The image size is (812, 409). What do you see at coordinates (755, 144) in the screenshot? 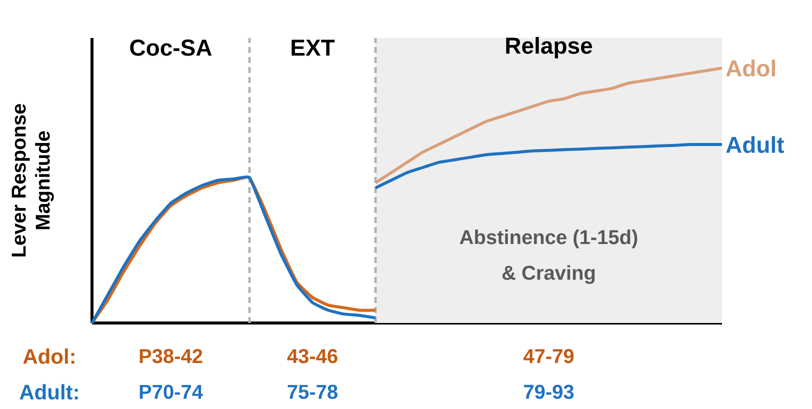
I see `series-label: Adult` at bounding box center [755, 144].